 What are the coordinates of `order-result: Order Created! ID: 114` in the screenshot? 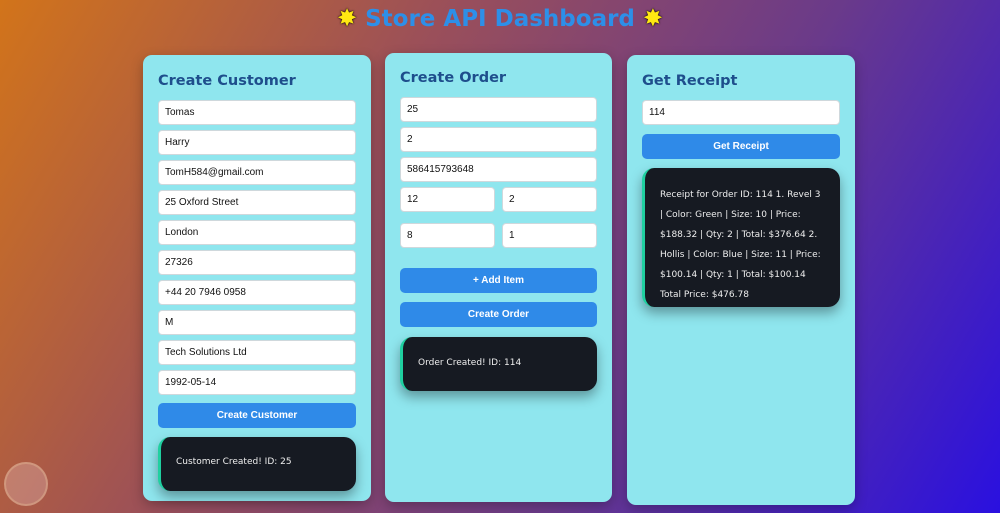 It's located at (498, 364).